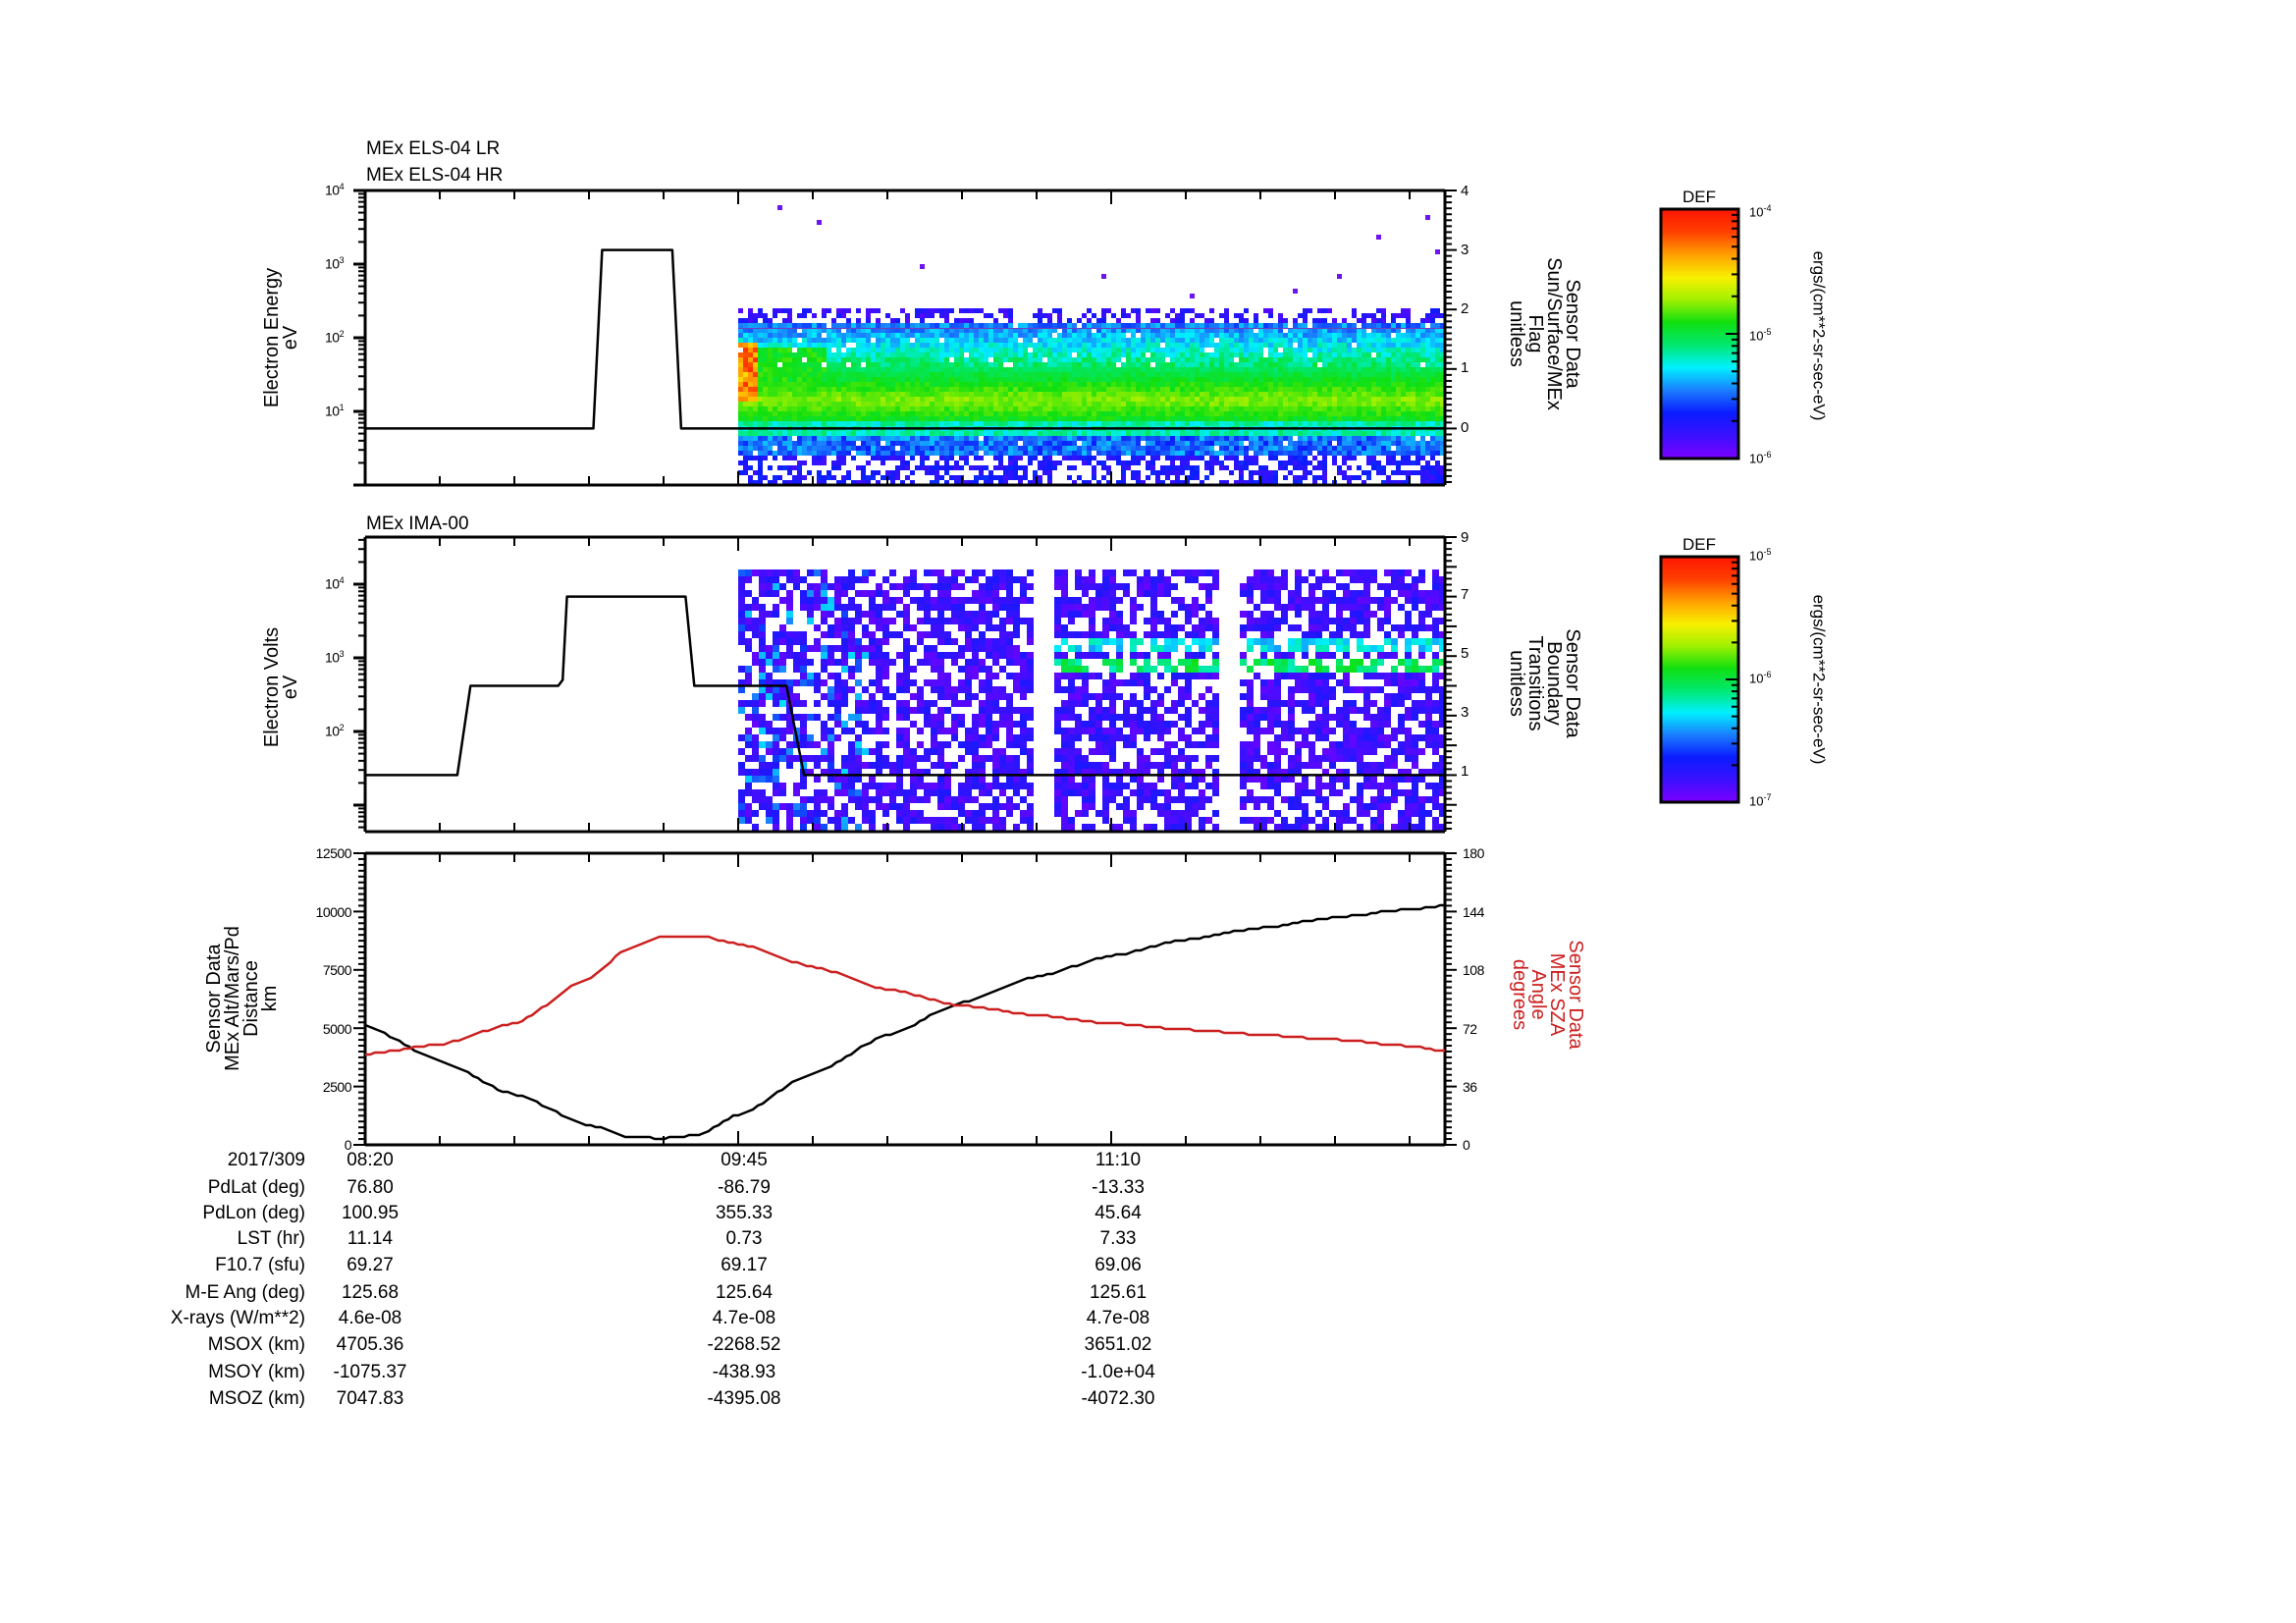  I want to click on ima-ytick-1e3: 10³, so click(335, 657).